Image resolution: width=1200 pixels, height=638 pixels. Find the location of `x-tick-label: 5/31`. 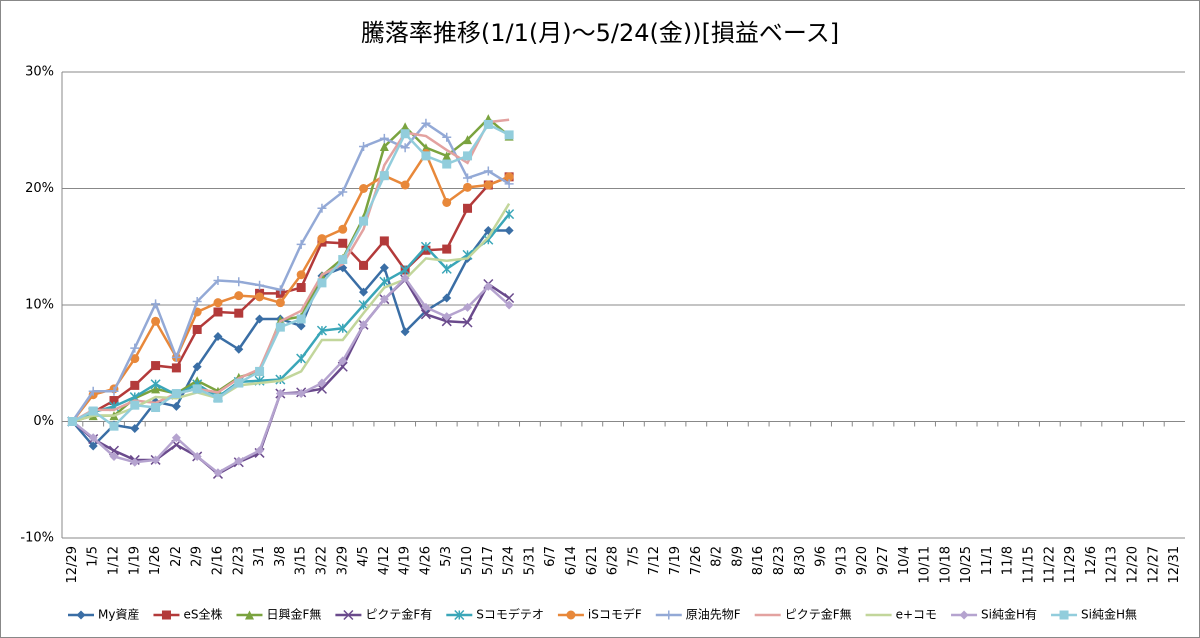

x-tick-label: 5/31 is located at coordinates (529, 560).